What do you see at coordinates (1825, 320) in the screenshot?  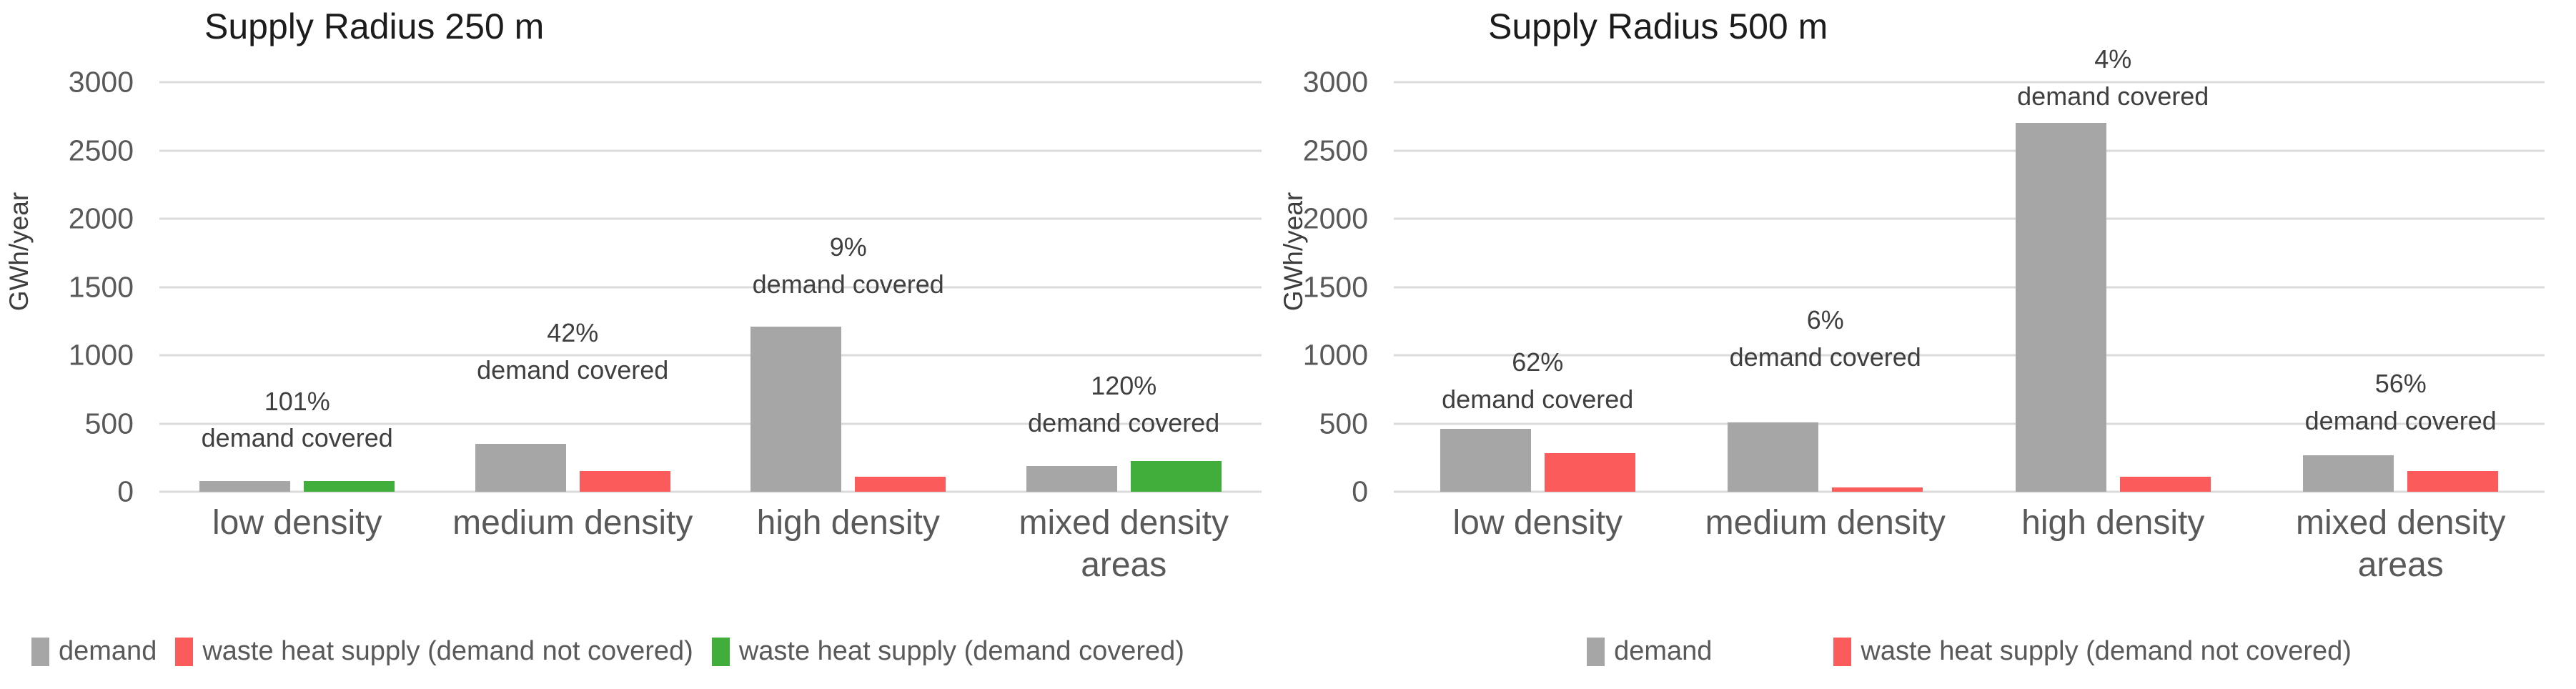 I see `annotation-percent: 6%` at bounding box center [1825, 320].